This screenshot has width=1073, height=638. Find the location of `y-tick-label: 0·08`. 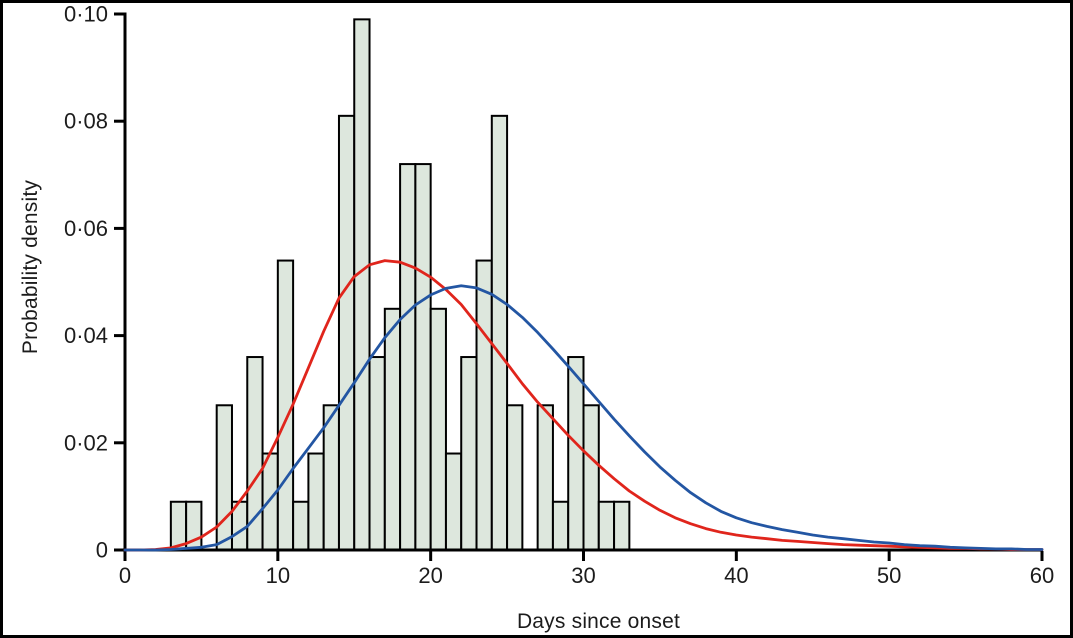

y-tick-label: 0·08 is located at coordinates (86, 121).